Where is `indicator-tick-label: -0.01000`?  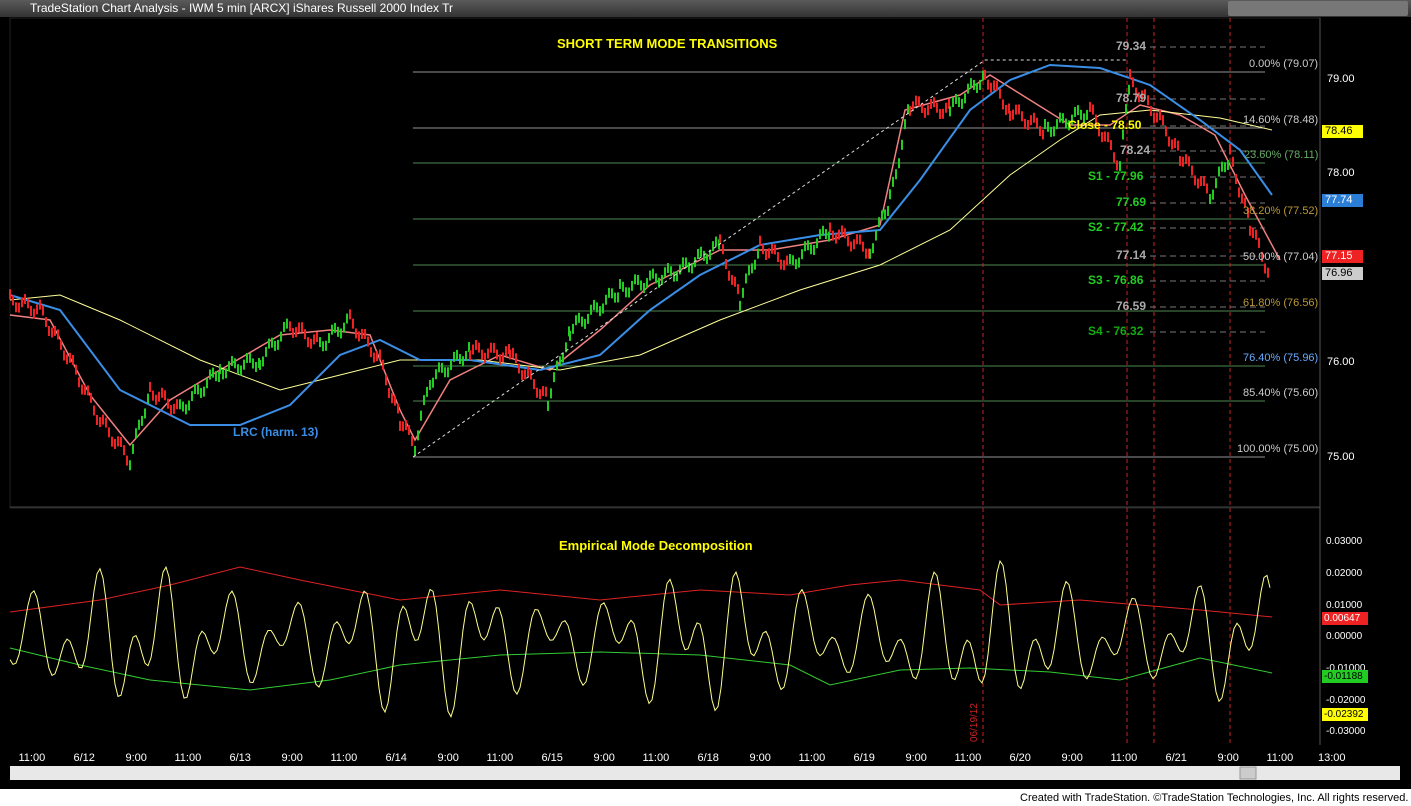 indicator-tick-label: -0.01000 is located at coordinates (1346, 668).